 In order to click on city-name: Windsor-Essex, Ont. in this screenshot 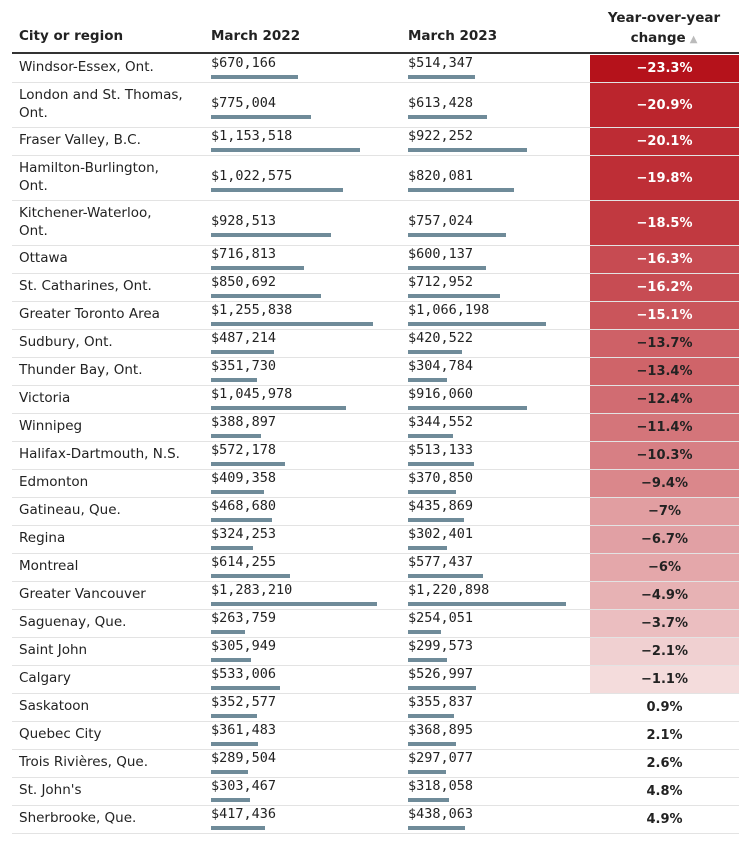, I will do `click(109, 67)`.